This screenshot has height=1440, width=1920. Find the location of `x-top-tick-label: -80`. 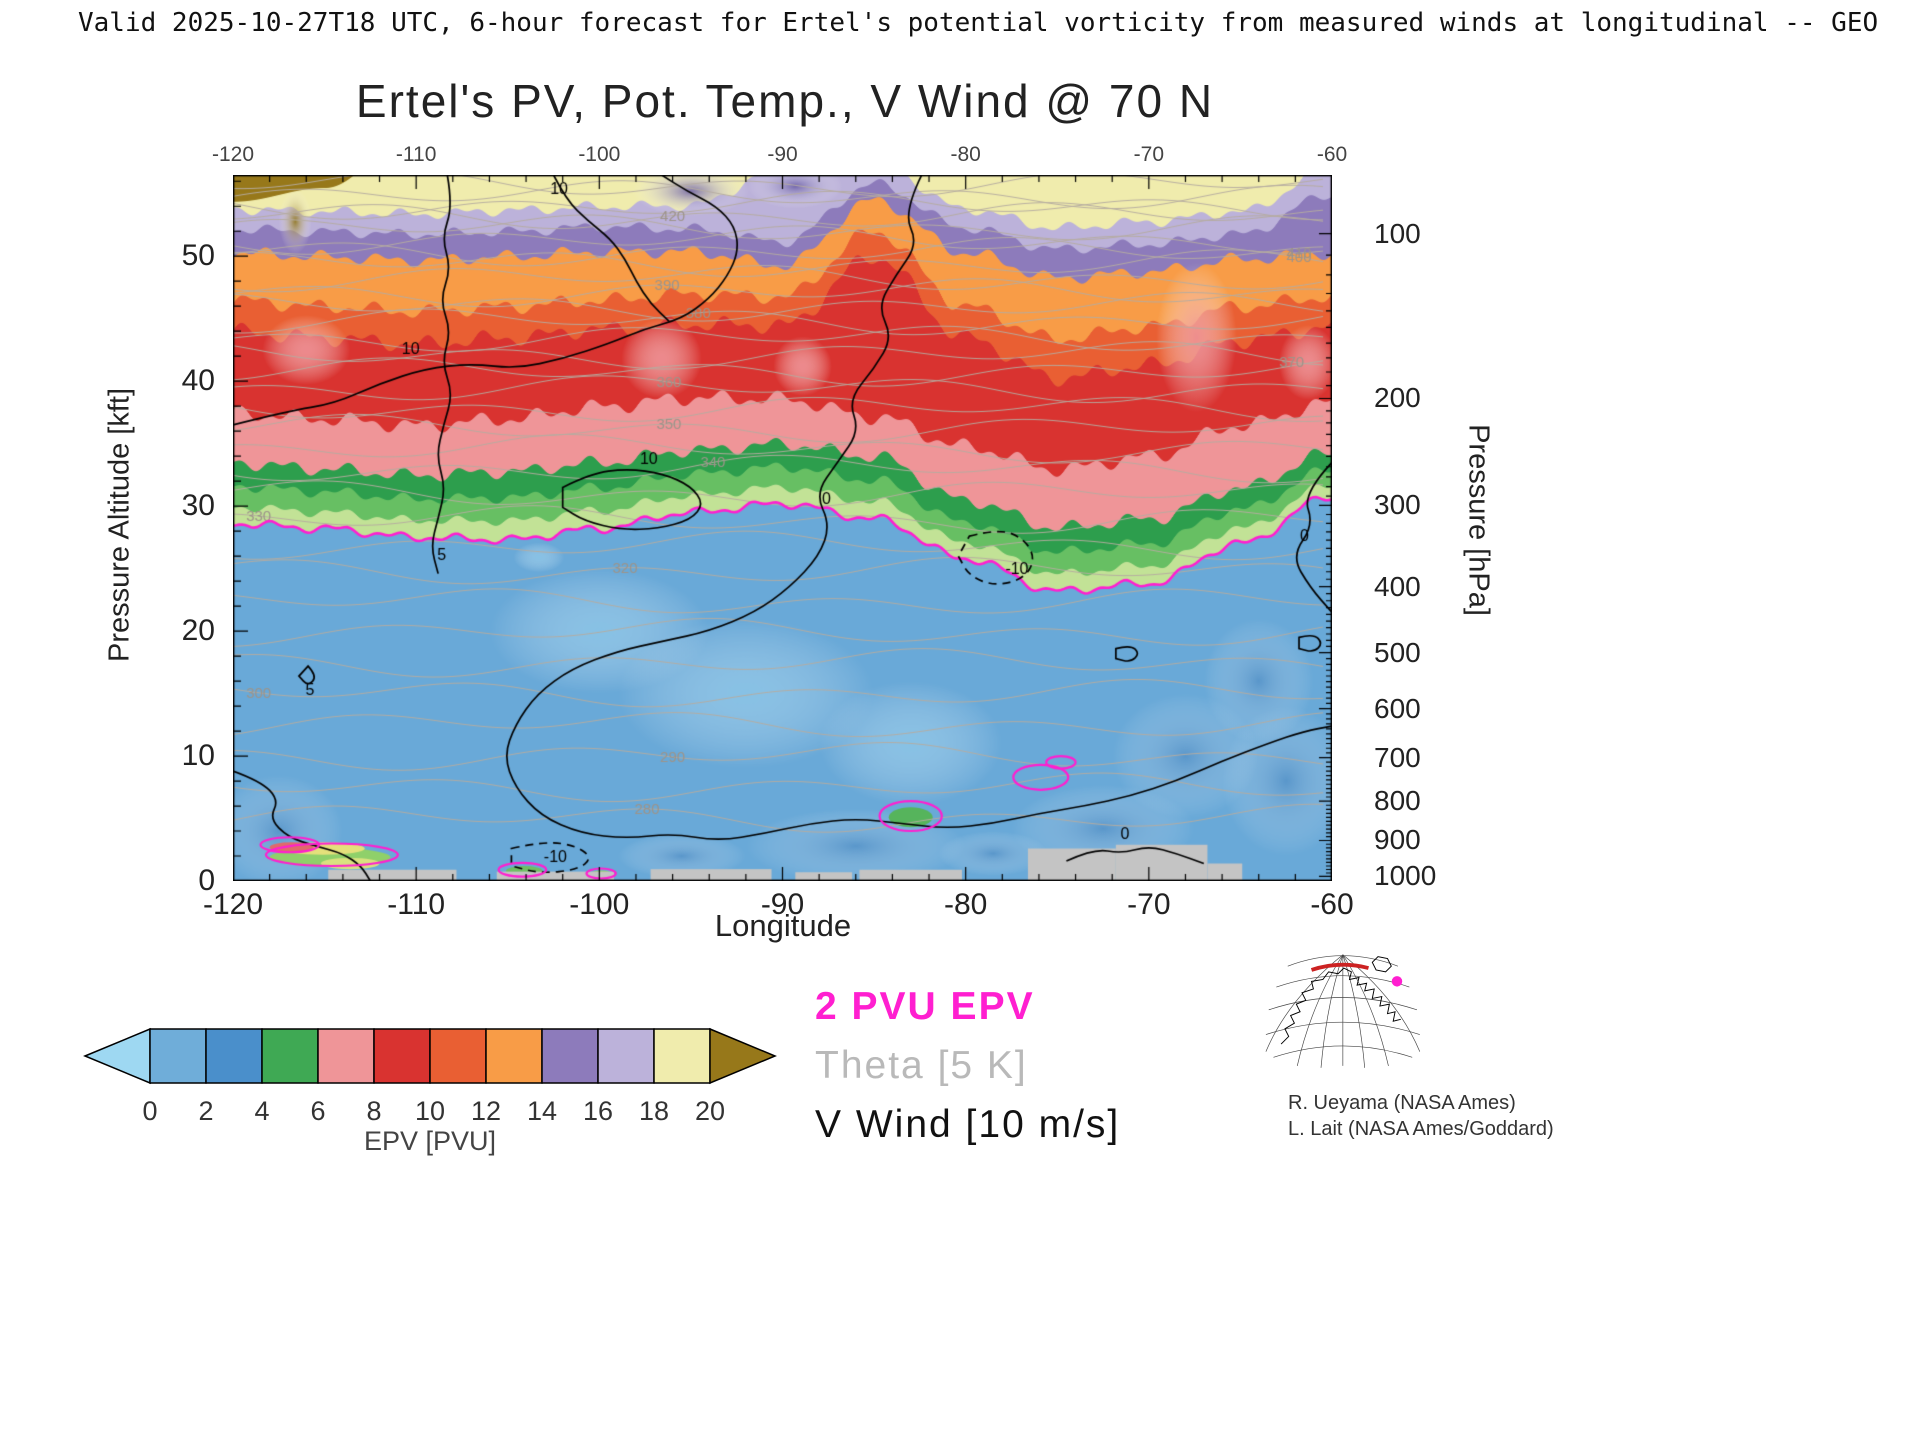

x-top-tick-label: -80 is located at coordinates (965, 154).